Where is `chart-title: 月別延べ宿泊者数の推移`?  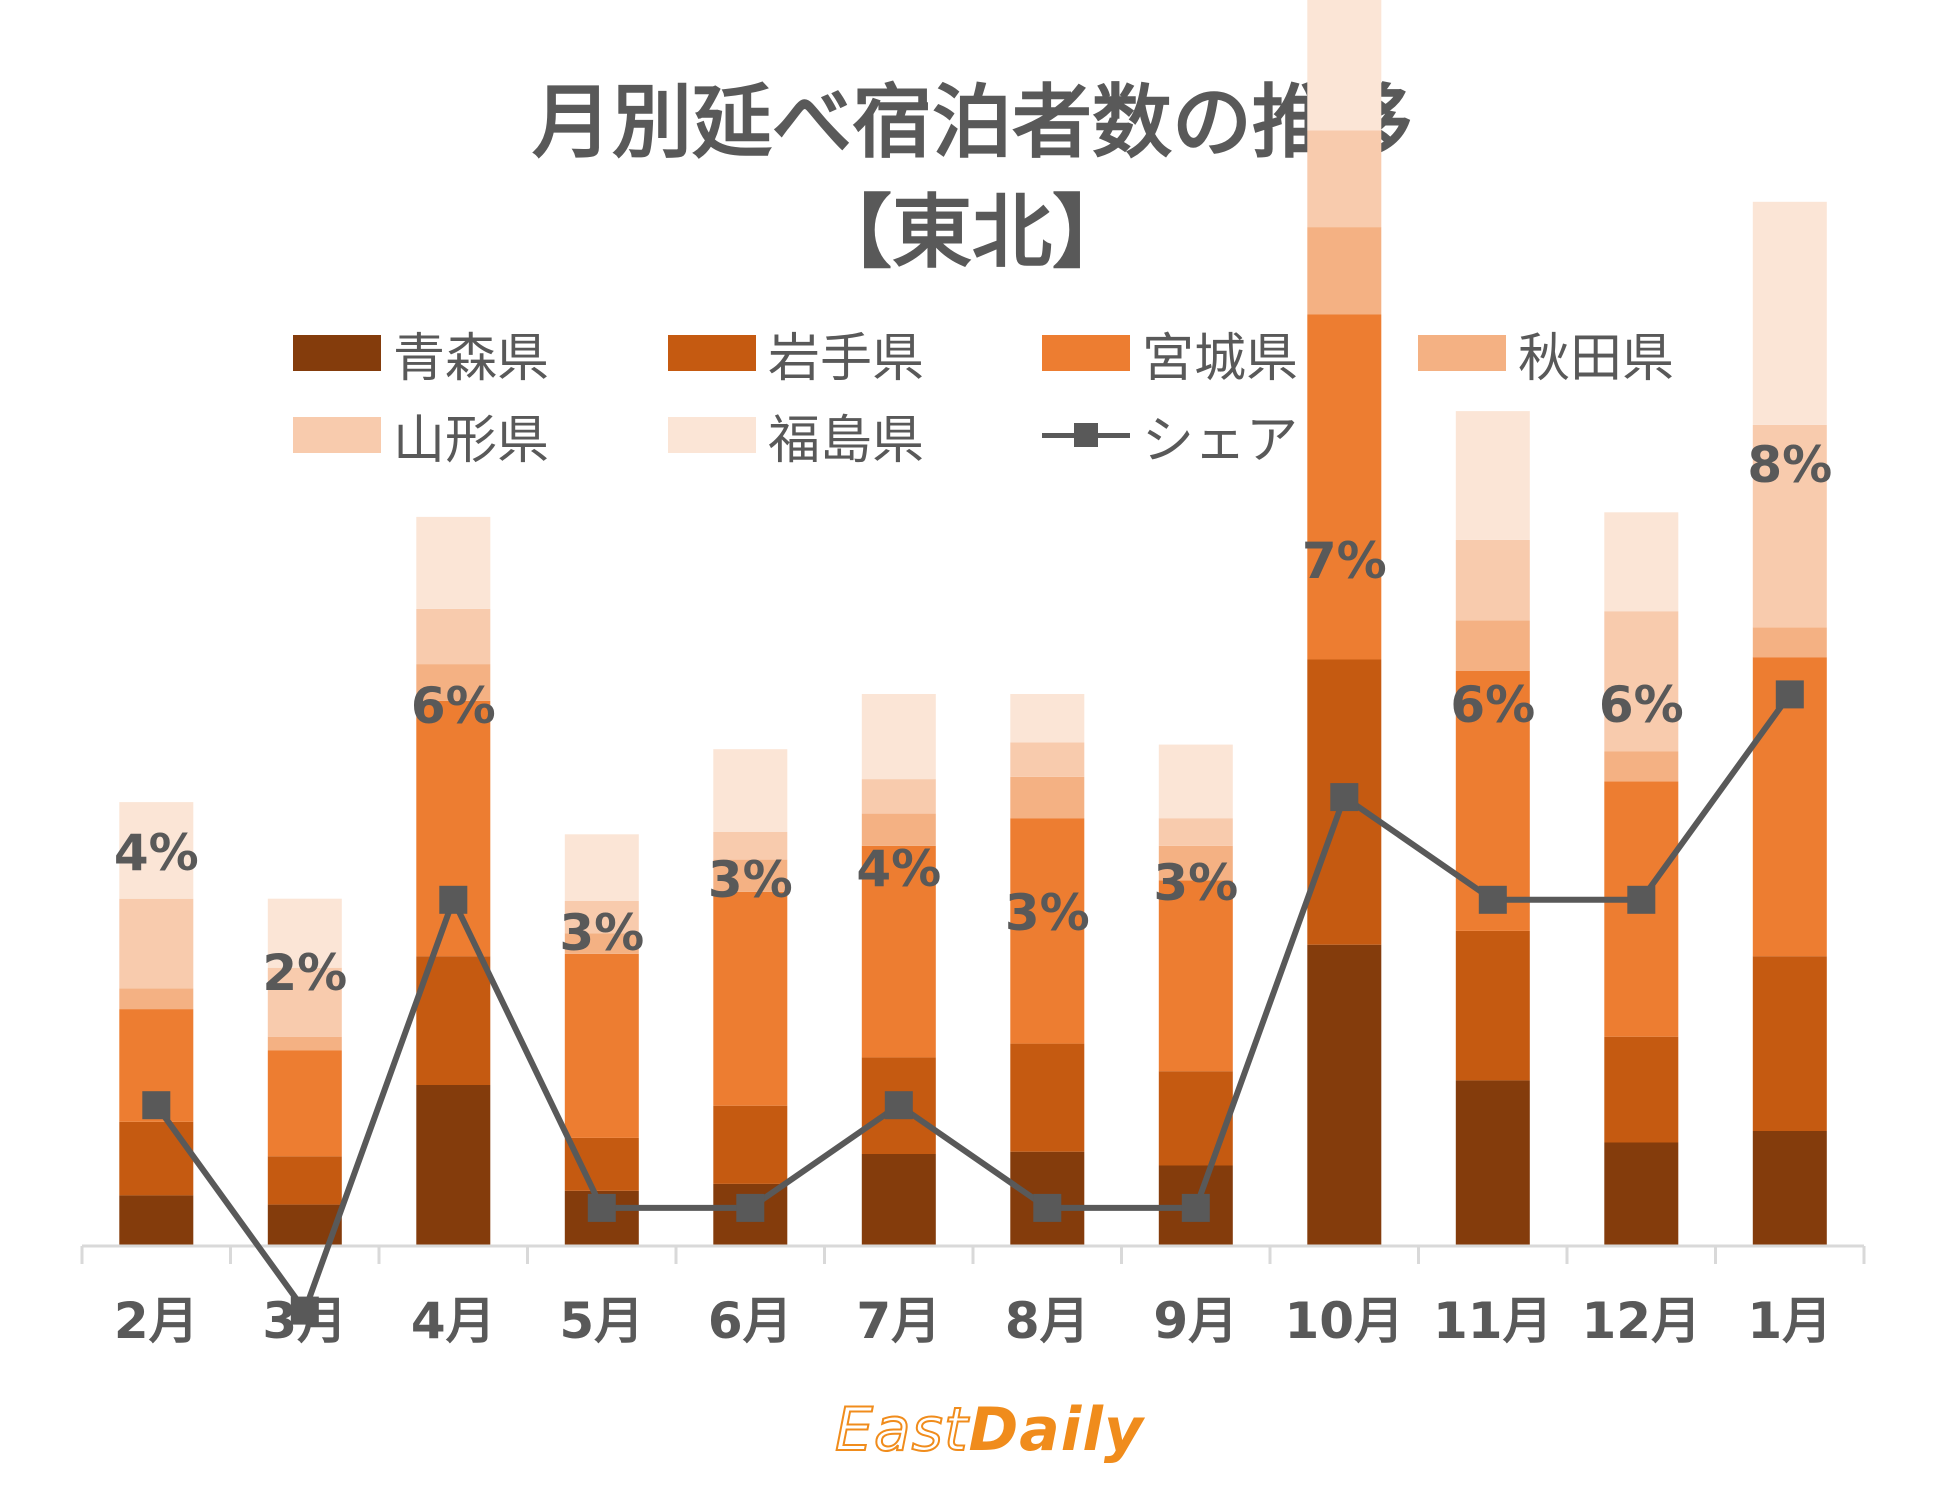 chart-title: 月別延べ宿泊者数の推移 is located at coordinates (972, 122).